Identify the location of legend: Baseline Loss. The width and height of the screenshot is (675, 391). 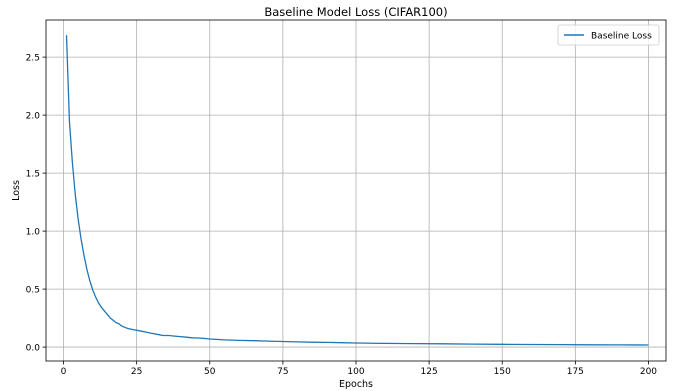
(608, 35).